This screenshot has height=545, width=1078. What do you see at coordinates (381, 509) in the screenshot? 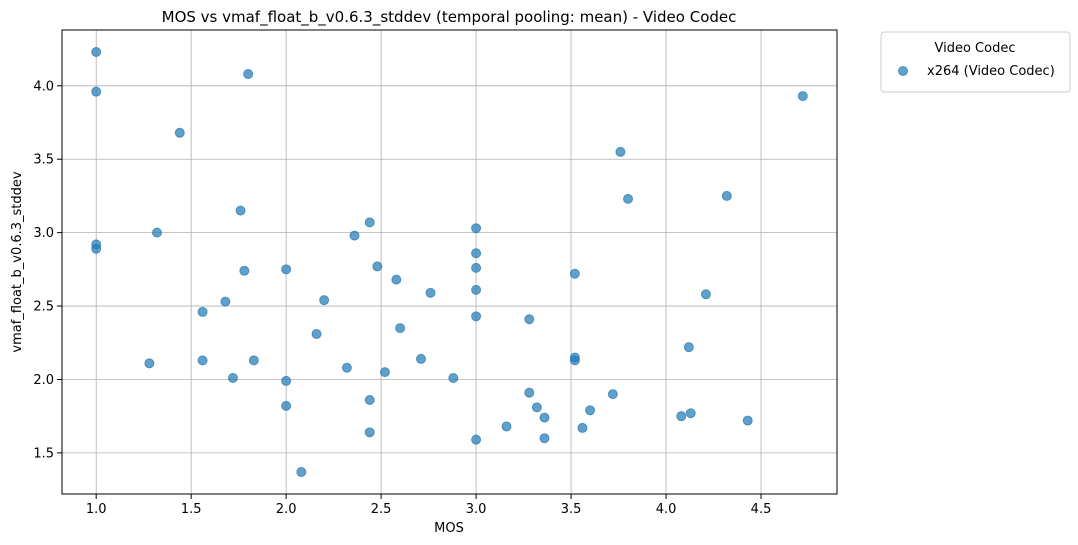
I see `x-tick-label: 2.5` at bounding box center [381, 509].